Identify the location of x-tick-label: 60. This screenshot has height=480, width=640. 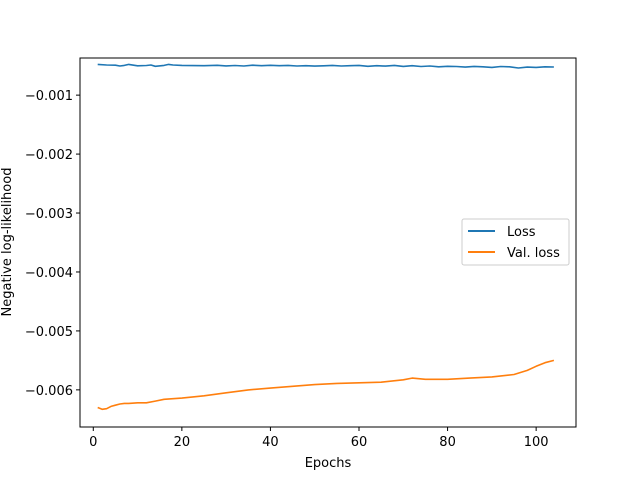
(359, 442).